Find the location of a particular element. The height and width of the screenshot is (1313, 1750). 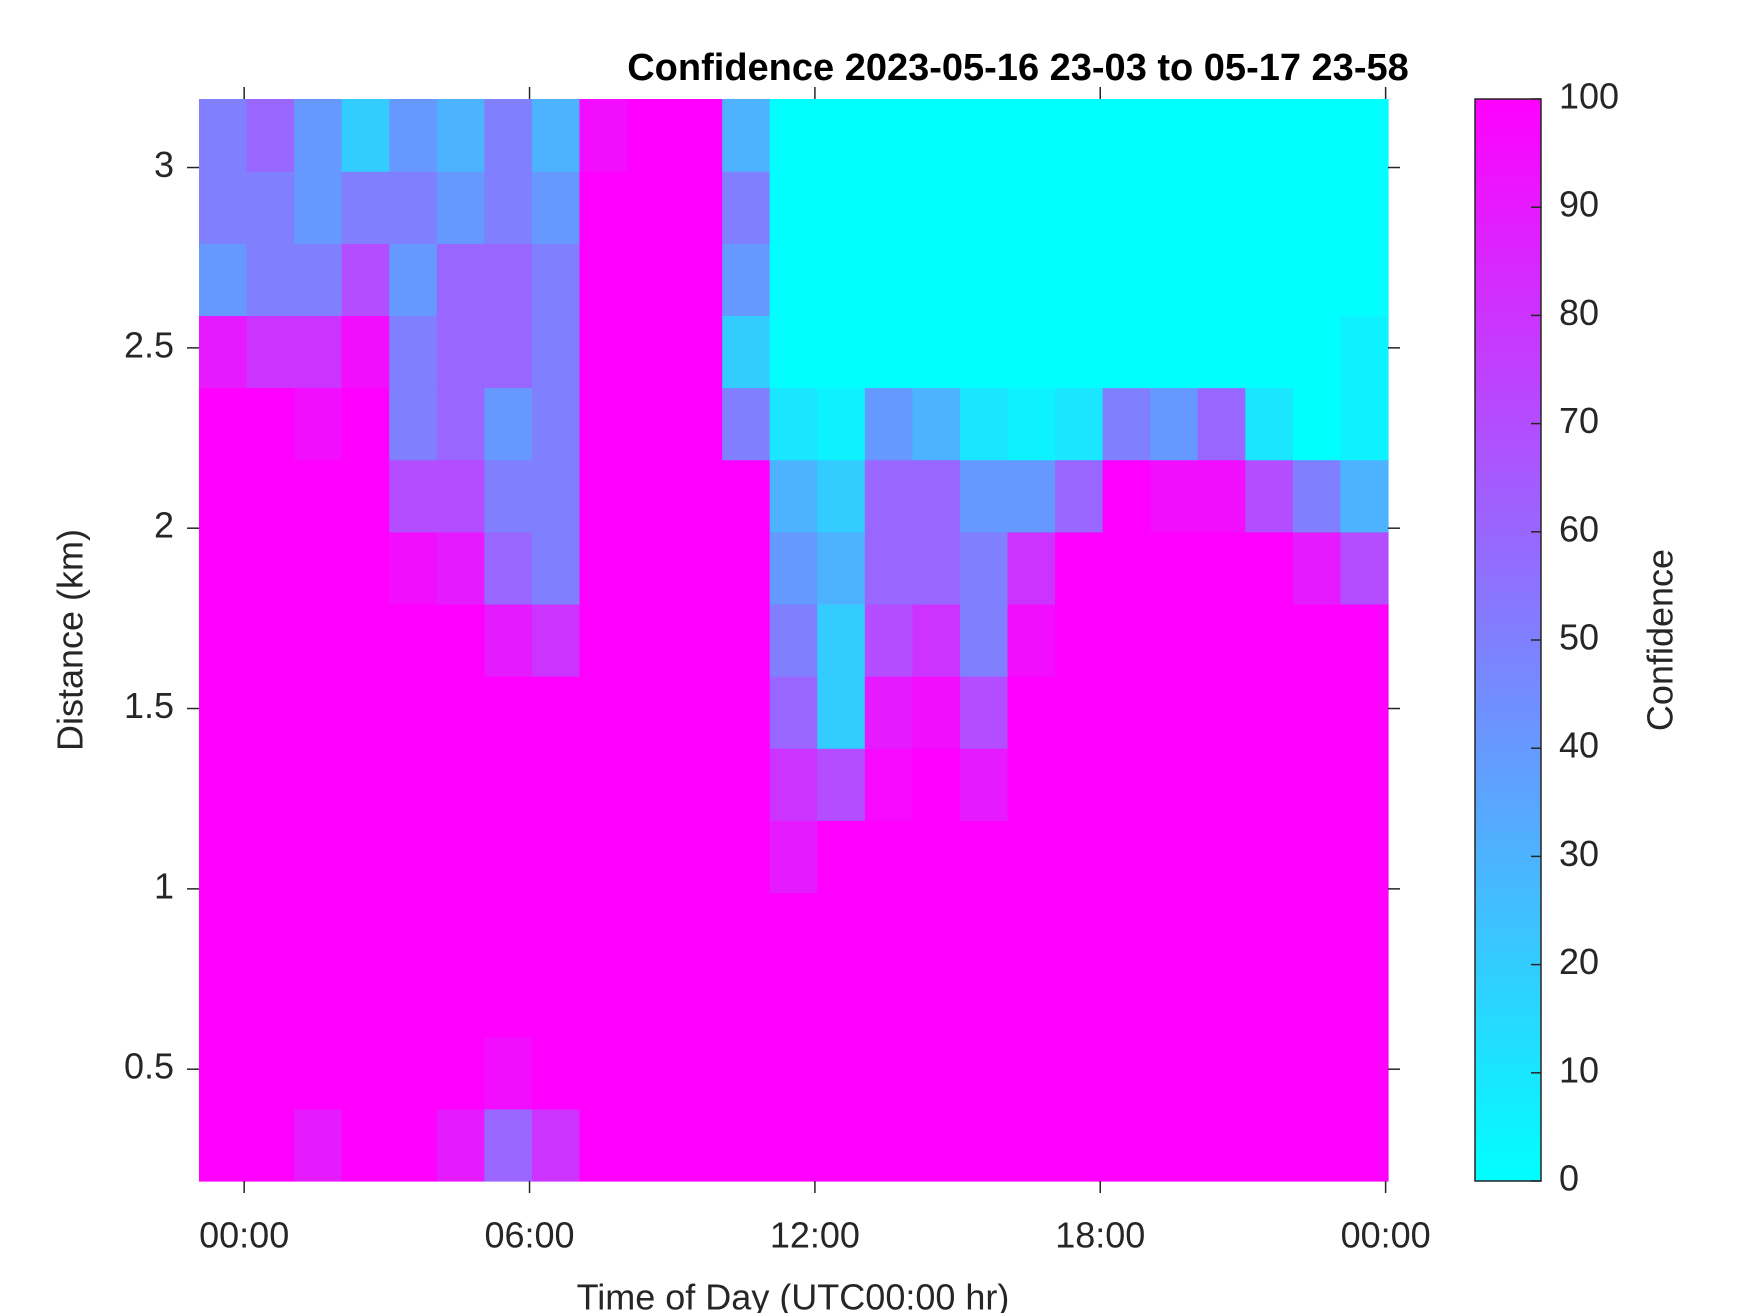

colorbar-tick-label: 90 is located at coordinates (1579, 204).